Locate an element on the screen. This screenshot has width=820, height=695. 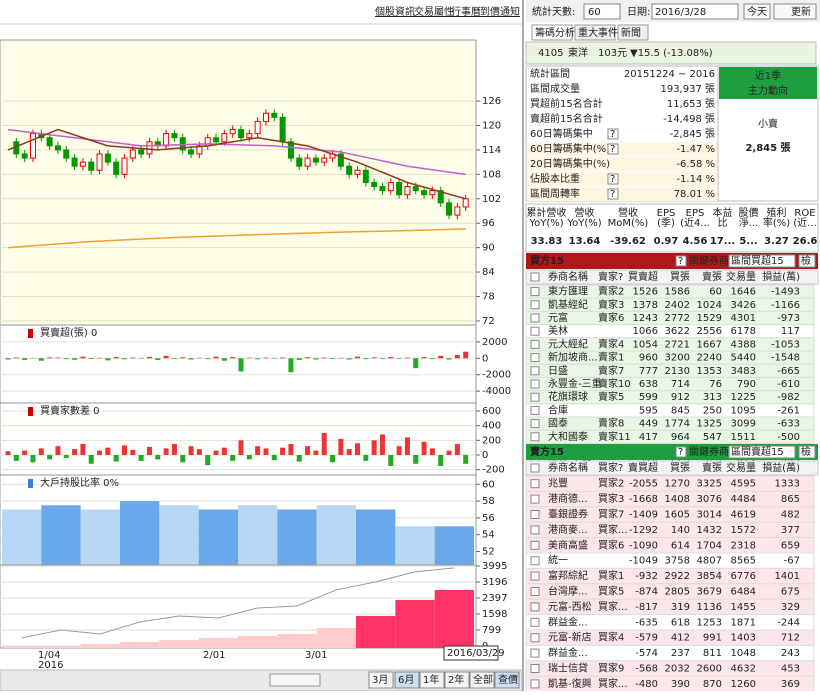
range-button-label: 6月 is located at coordinates (406, 680).